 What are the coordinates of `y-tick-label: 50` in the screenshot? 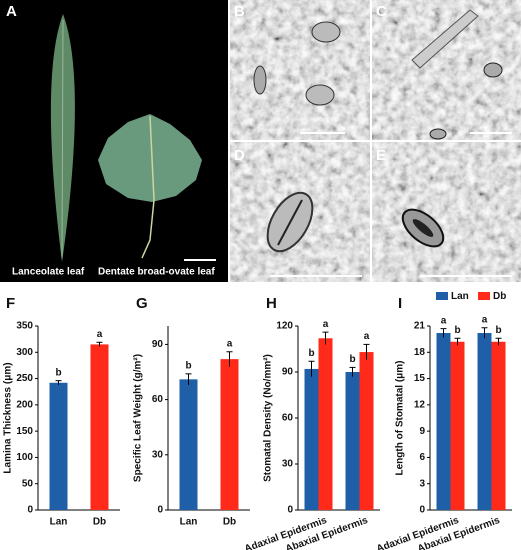 It's located at (28, 483).